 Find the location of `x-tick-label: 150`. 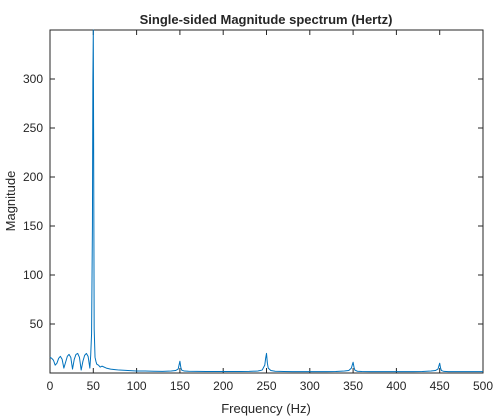

x-tick-label: 150 is located at coordinates (180, 386).